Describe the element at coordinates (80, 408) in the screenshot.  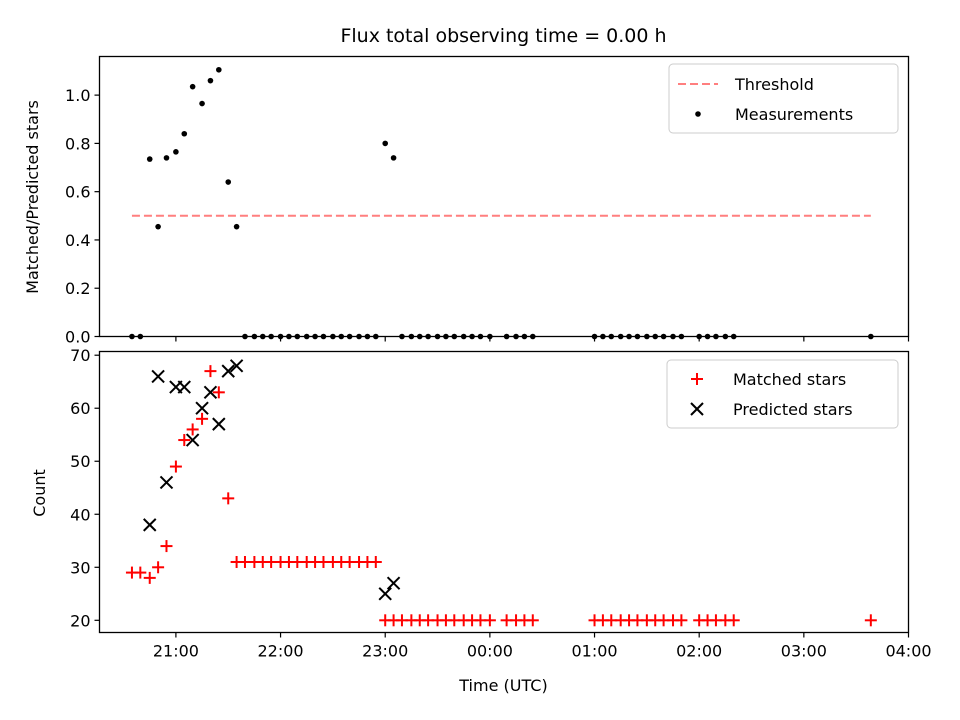
I see `count-ytick-label: 60` at that location.